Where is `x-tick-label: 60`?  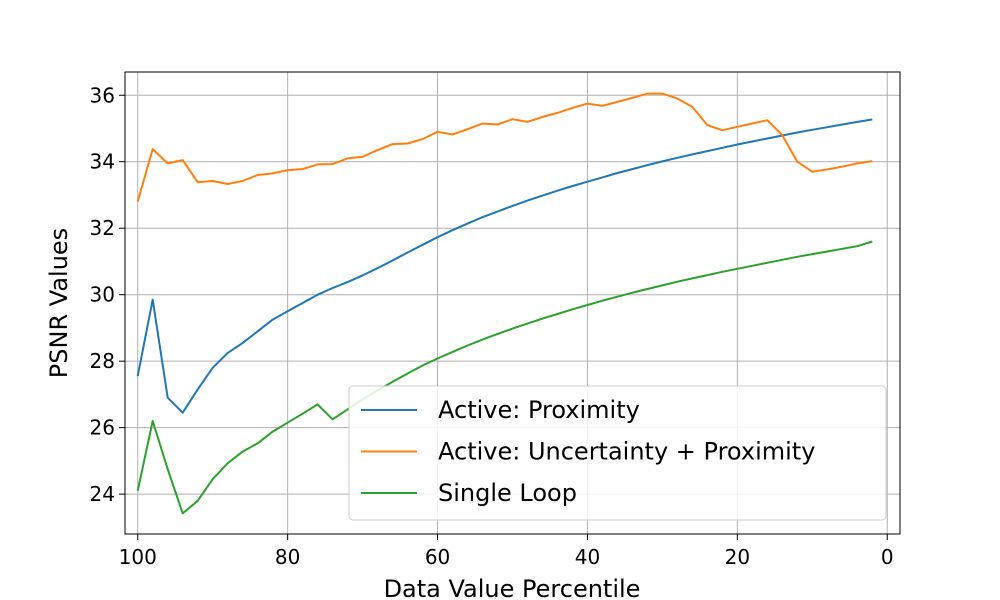
x-tick-label: 60 is located at coordinates (437, 557).